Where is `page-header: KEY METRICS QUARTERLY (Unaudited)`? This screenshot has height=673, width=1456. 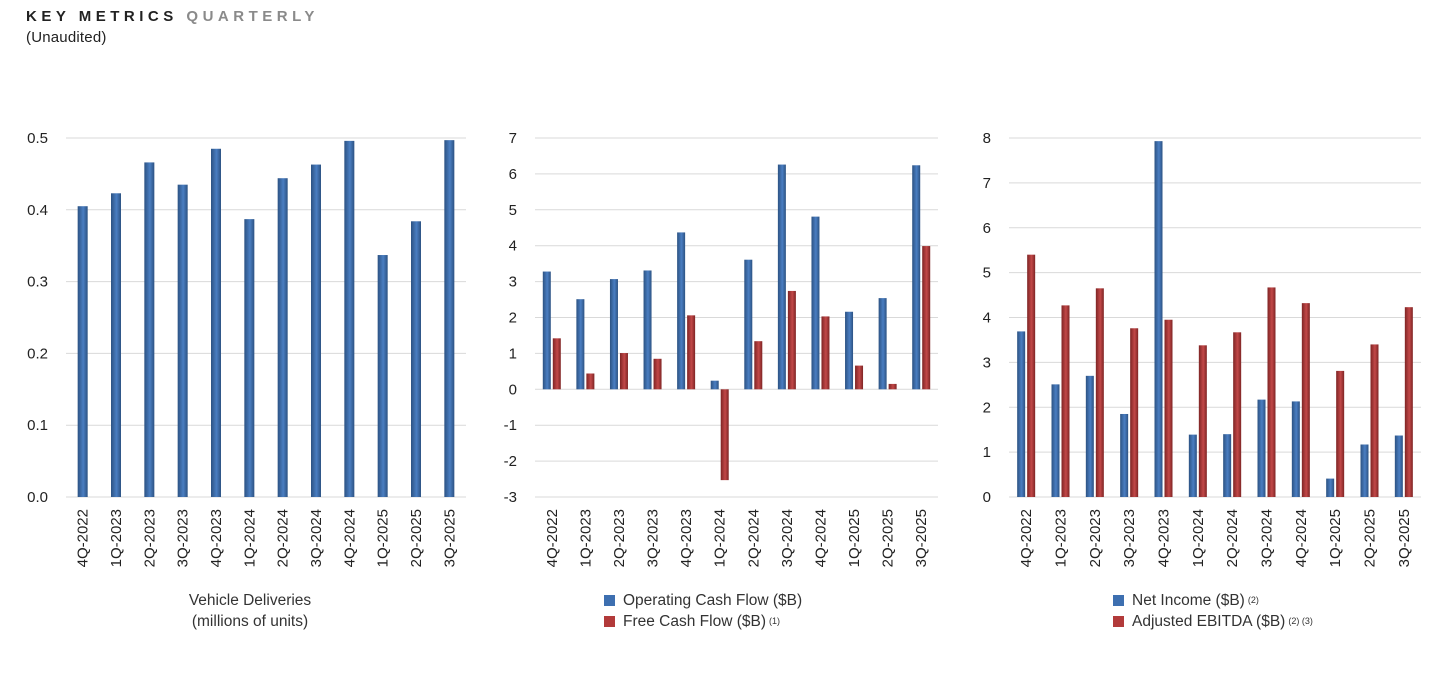
page-header: KEY METRICS QUARTERLY (Unaudited) is located at coordinates (172, 27).